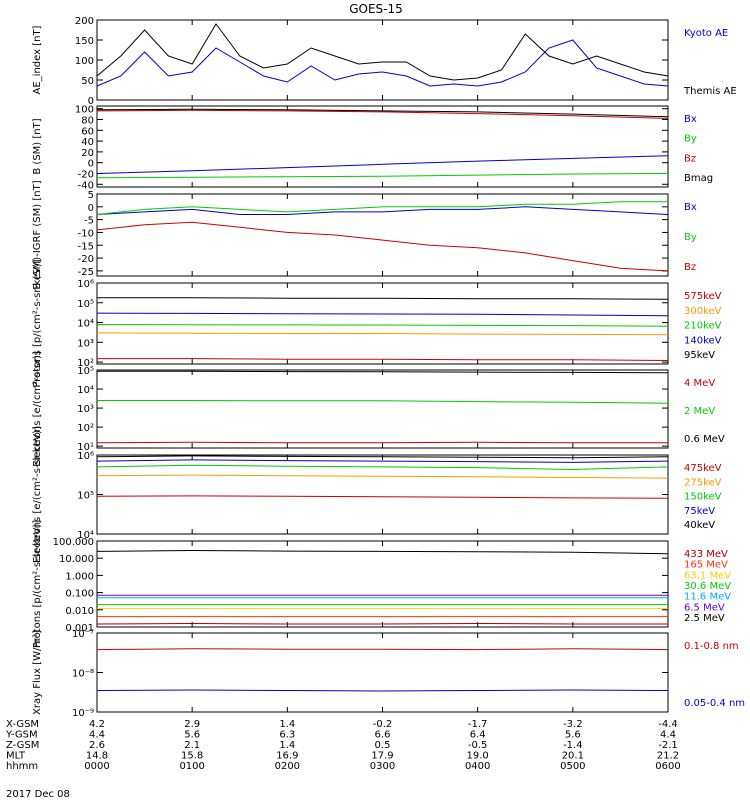 The image size is (750, 800). What do you see at coordinates (690, 119) in the screenshot?
I see `legend-entry: Bx` at bounding box center [690, 119].